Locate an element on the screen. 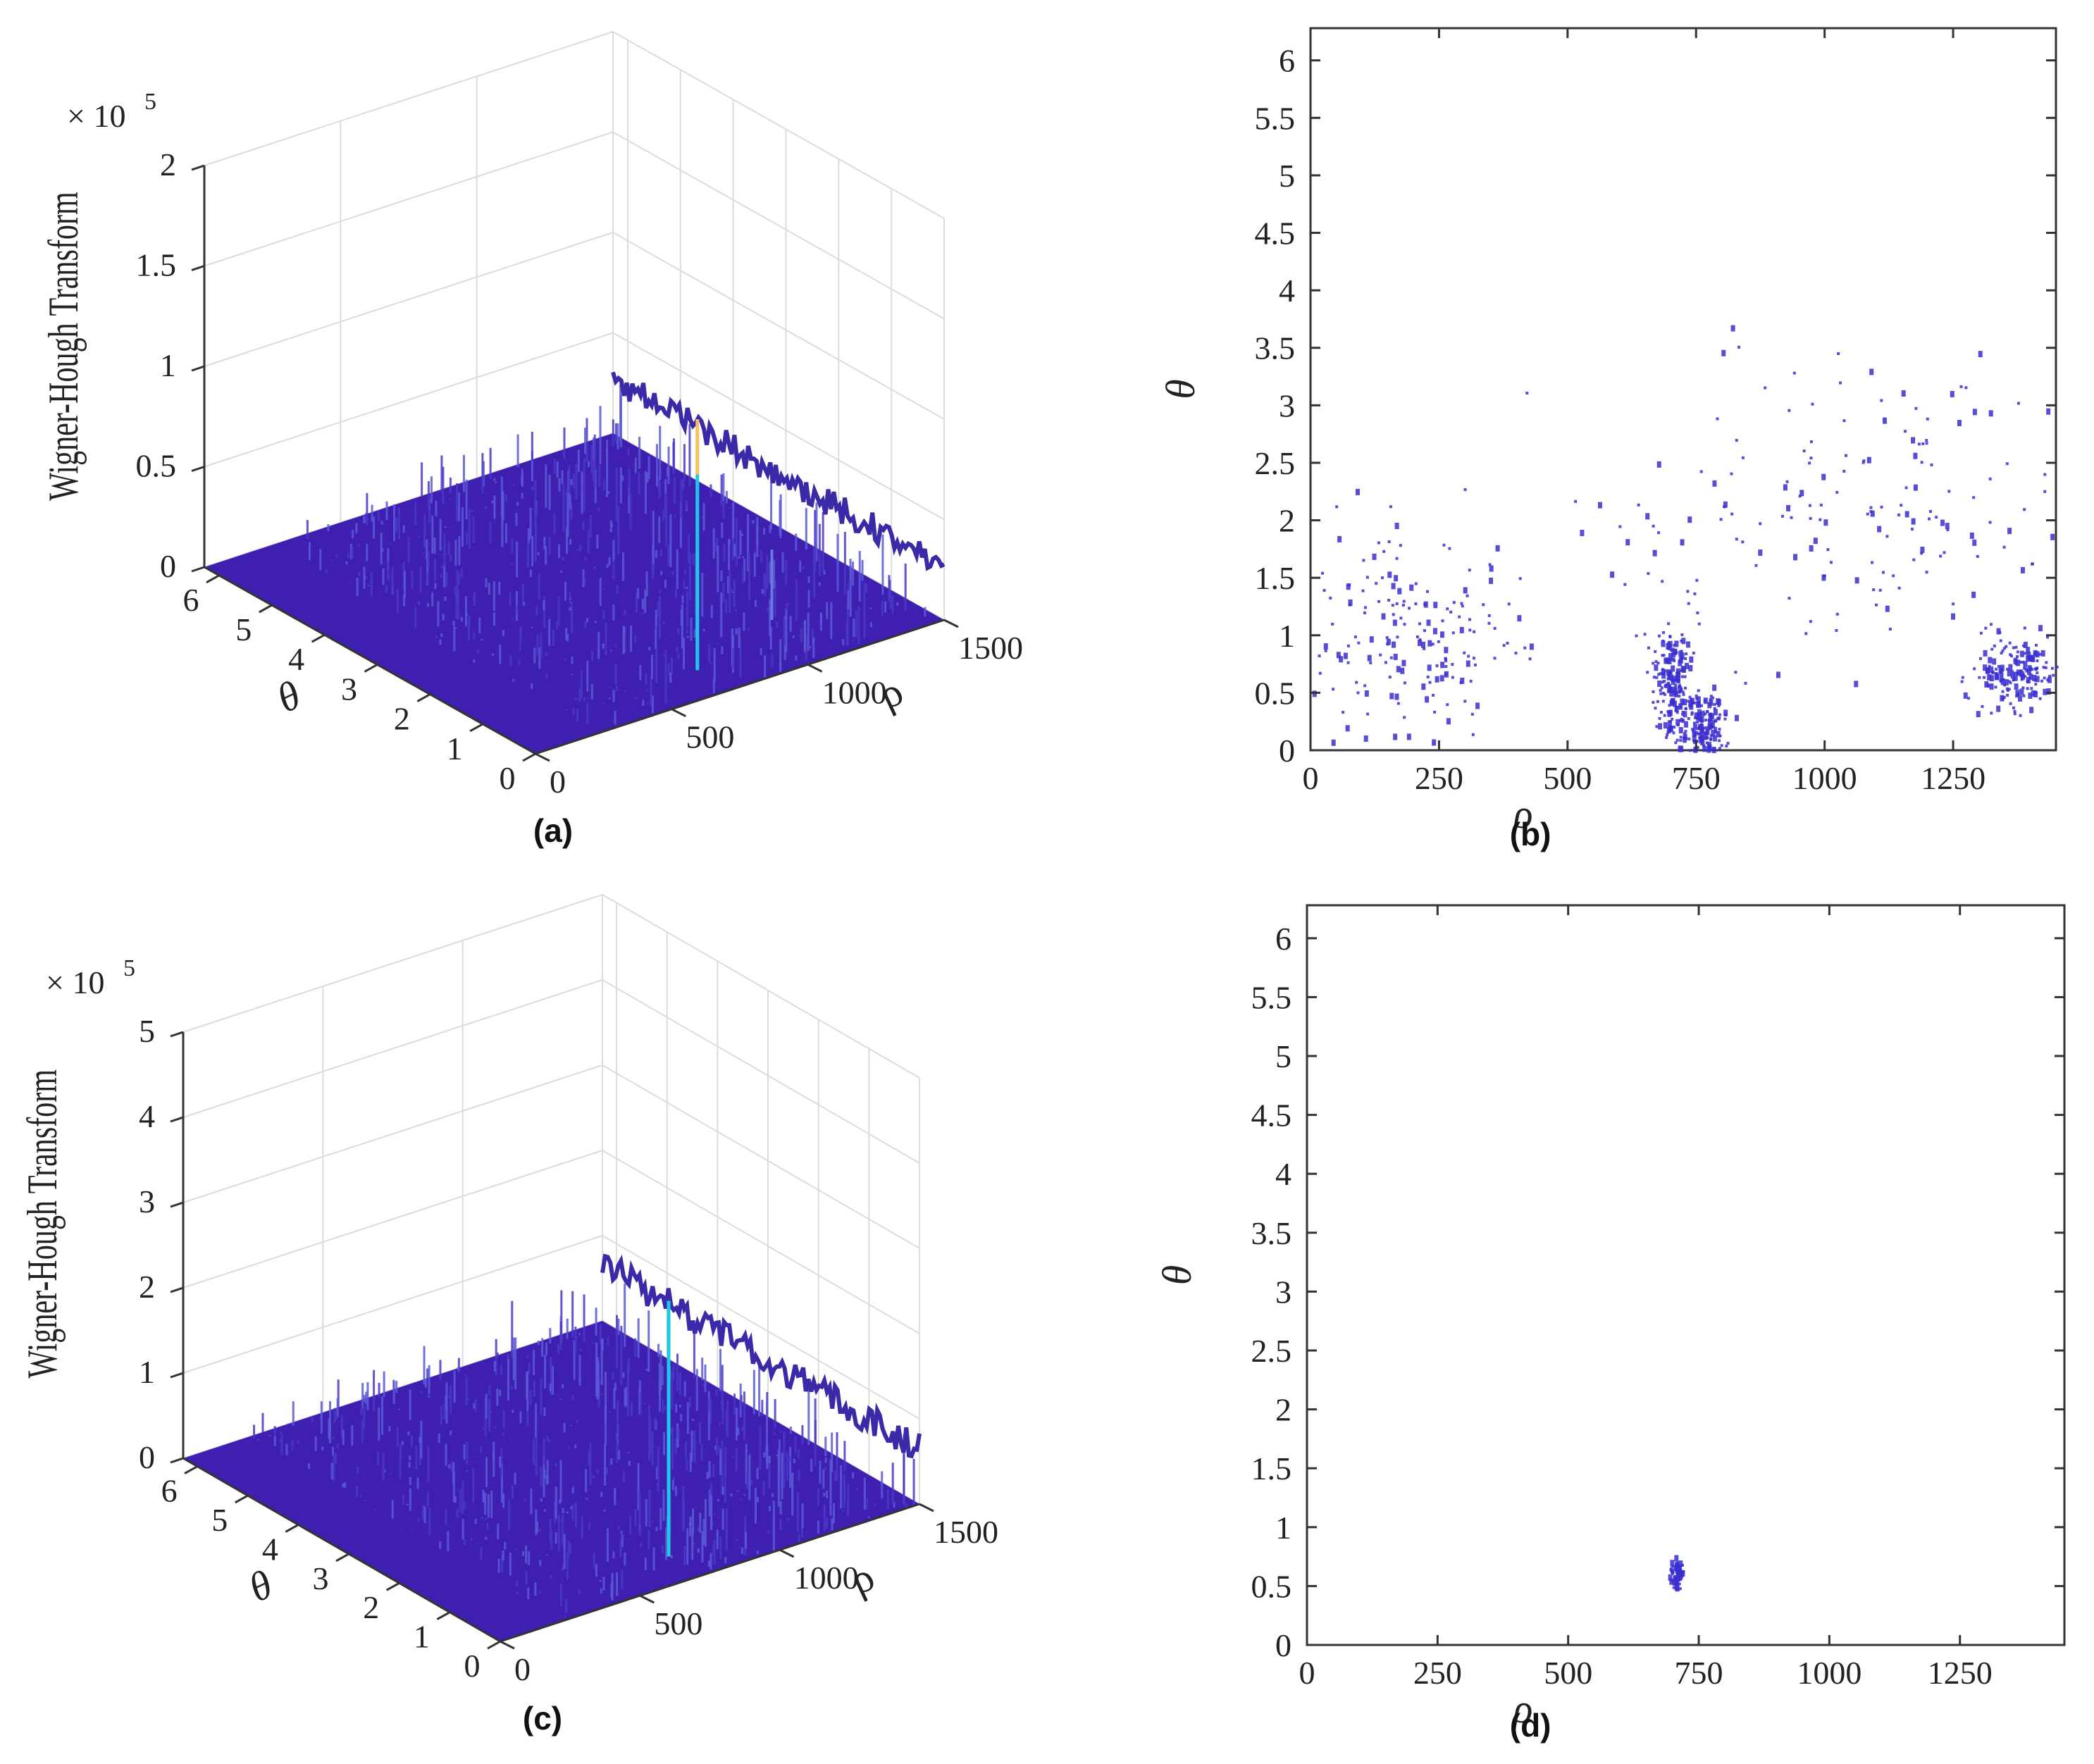 This screenshot has height=1764, width=2094. z-multiplier-label: × 10 is located at coordinates (96, 116).